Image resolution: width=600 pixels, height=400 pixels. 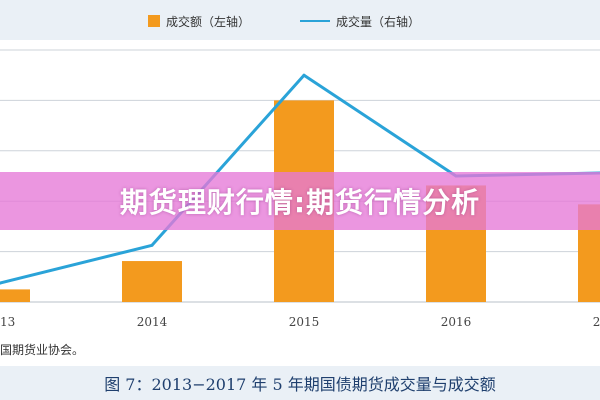 I want to click on legend-item-bar-series: 成交额（左轴）, so click(x=199, y=21).